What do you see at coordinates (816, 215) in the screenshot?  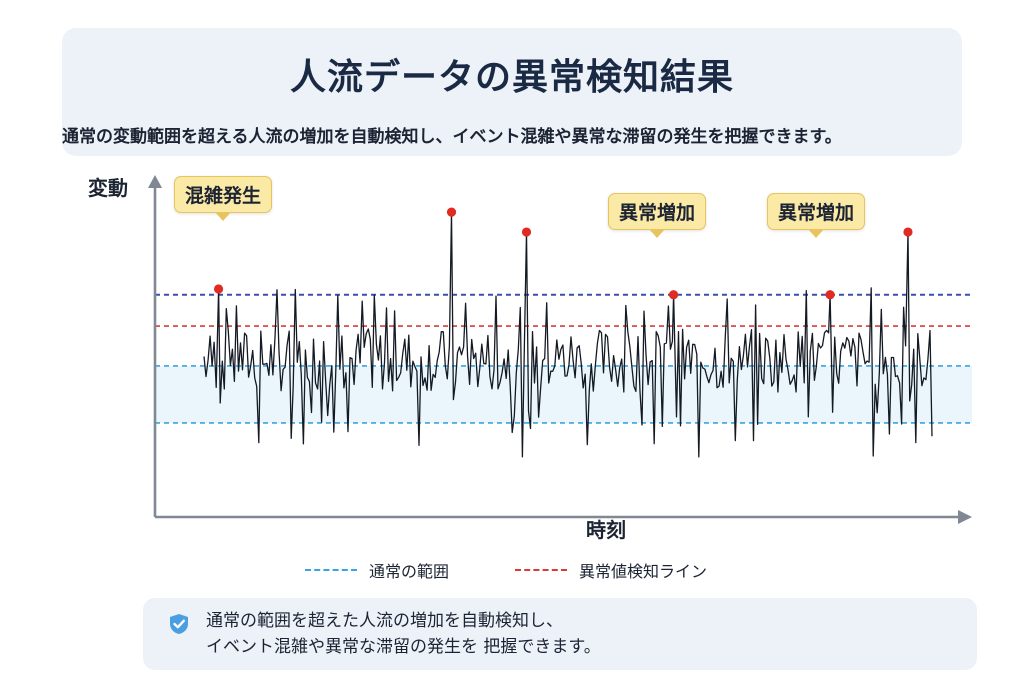 I see `callout-abnormal-increase-2: 異常増加` at bounding box center [816, 215].